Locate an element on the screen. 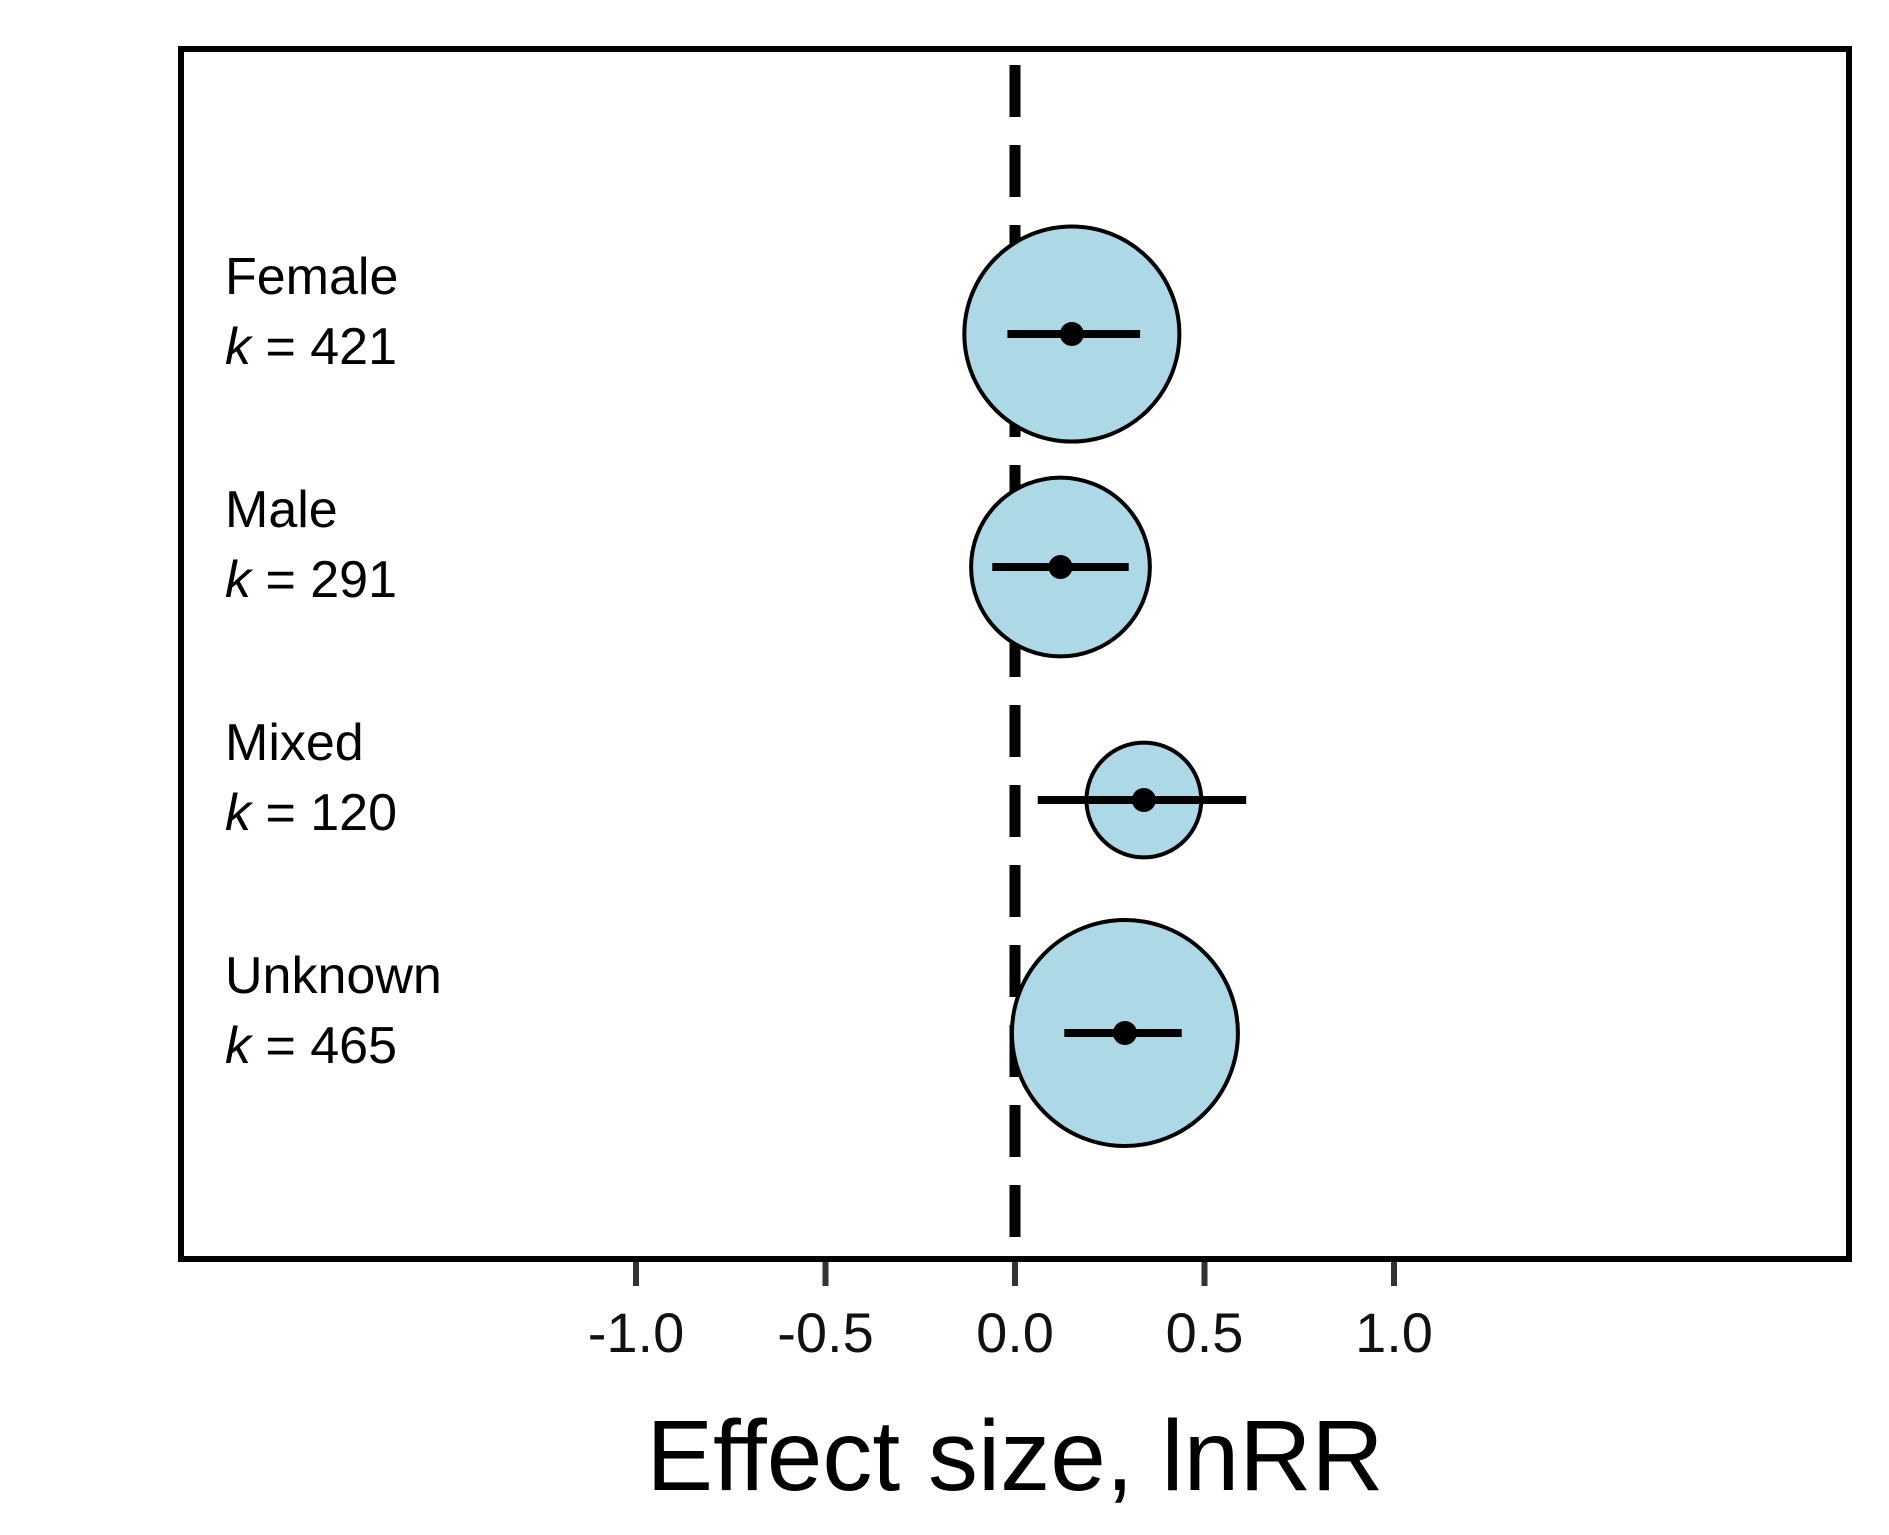 The width and height of the screenshot is (1889, 1535). x-axis: -1.0 -0.5 0.0 0.5 1.0 is located at coordinates (1010, 1313).